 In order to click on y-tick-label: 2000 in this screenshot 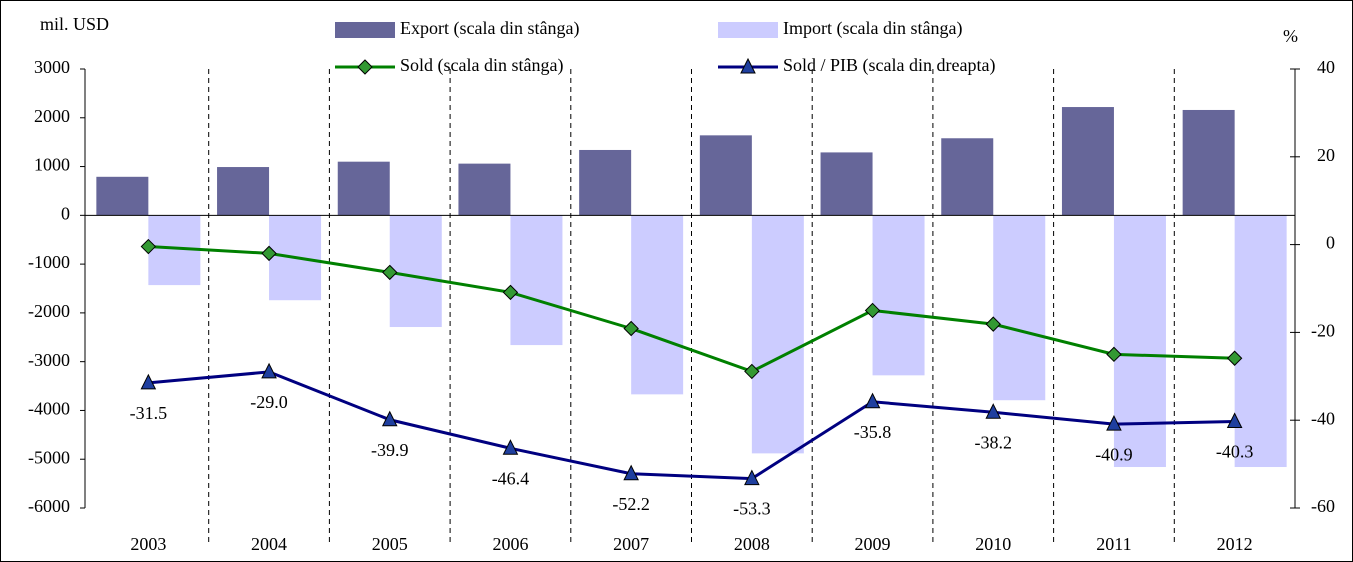, I will do `click(52, 116)`.